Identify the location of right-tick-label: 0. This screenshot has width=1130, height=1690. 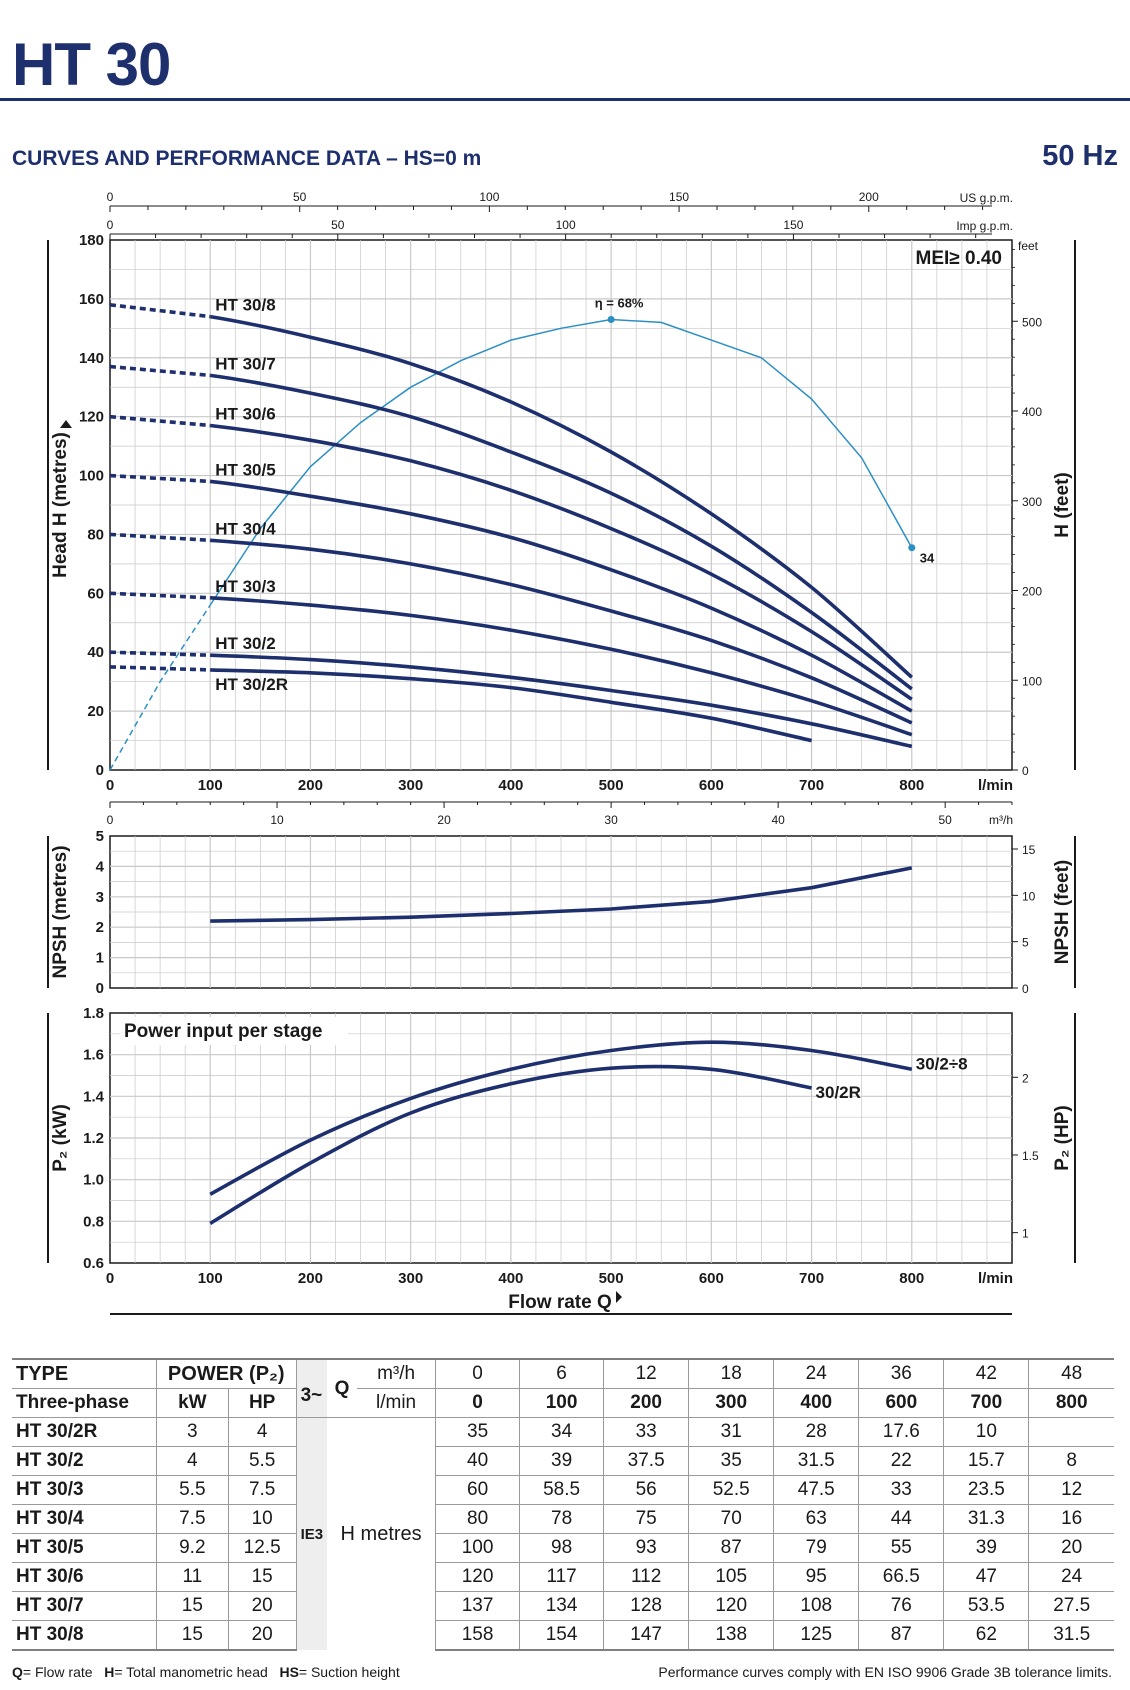
(1025, 771).